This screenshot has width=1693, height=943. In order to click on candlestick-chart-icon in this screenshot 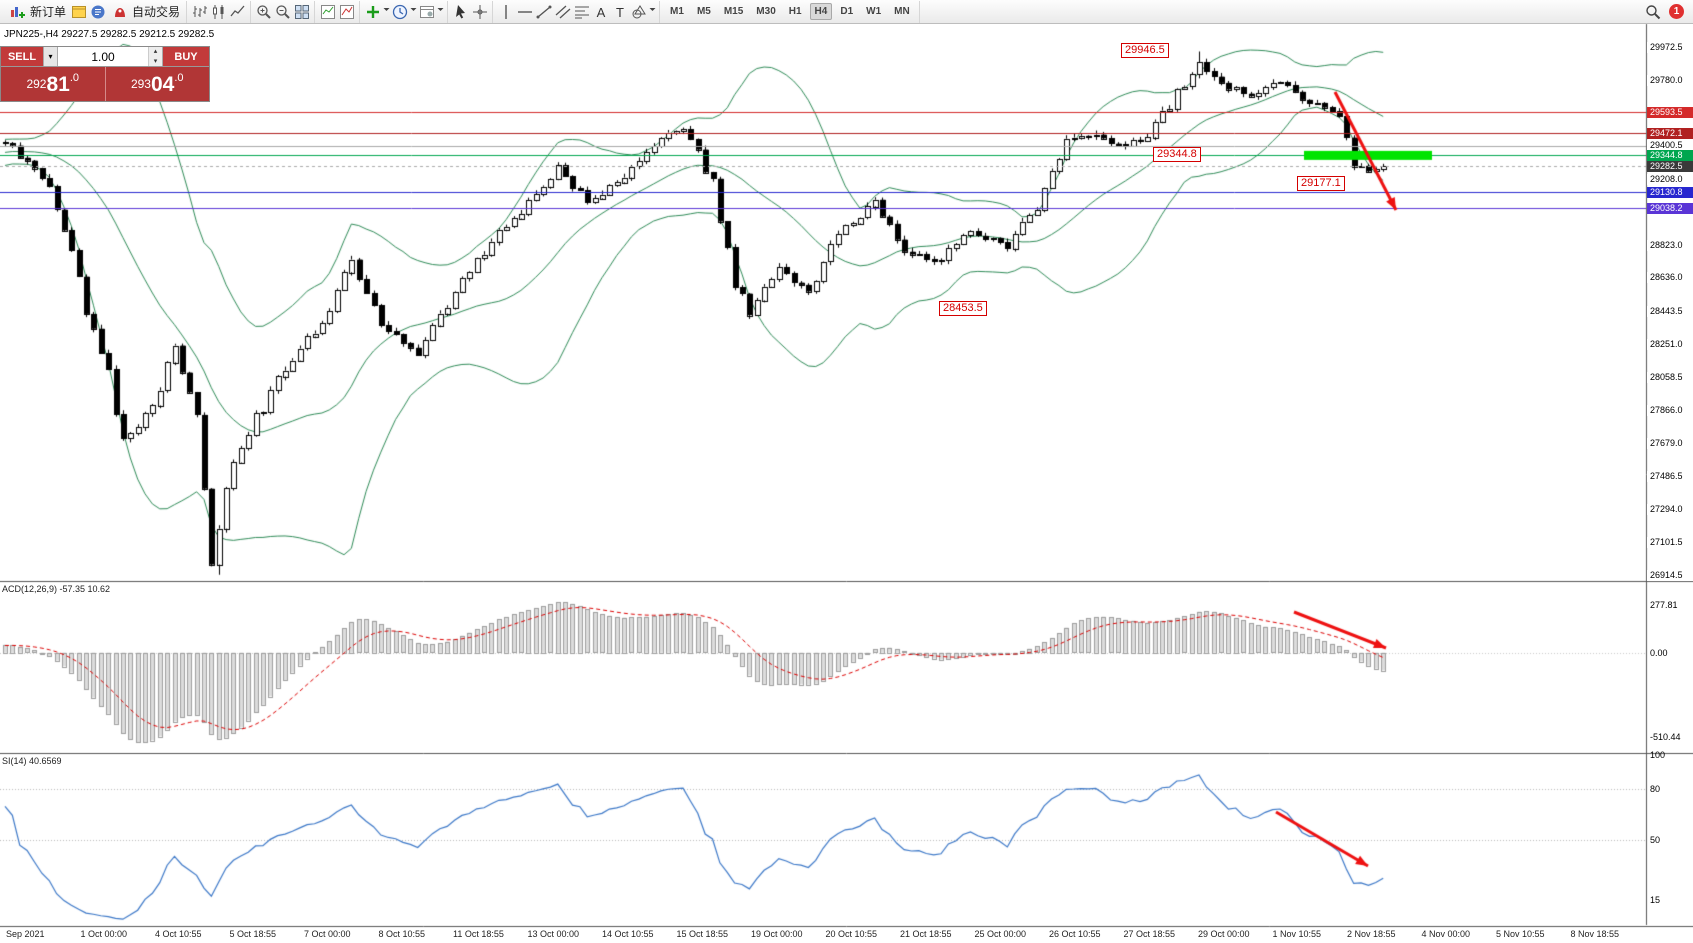, I will do `click(219, 12)`.